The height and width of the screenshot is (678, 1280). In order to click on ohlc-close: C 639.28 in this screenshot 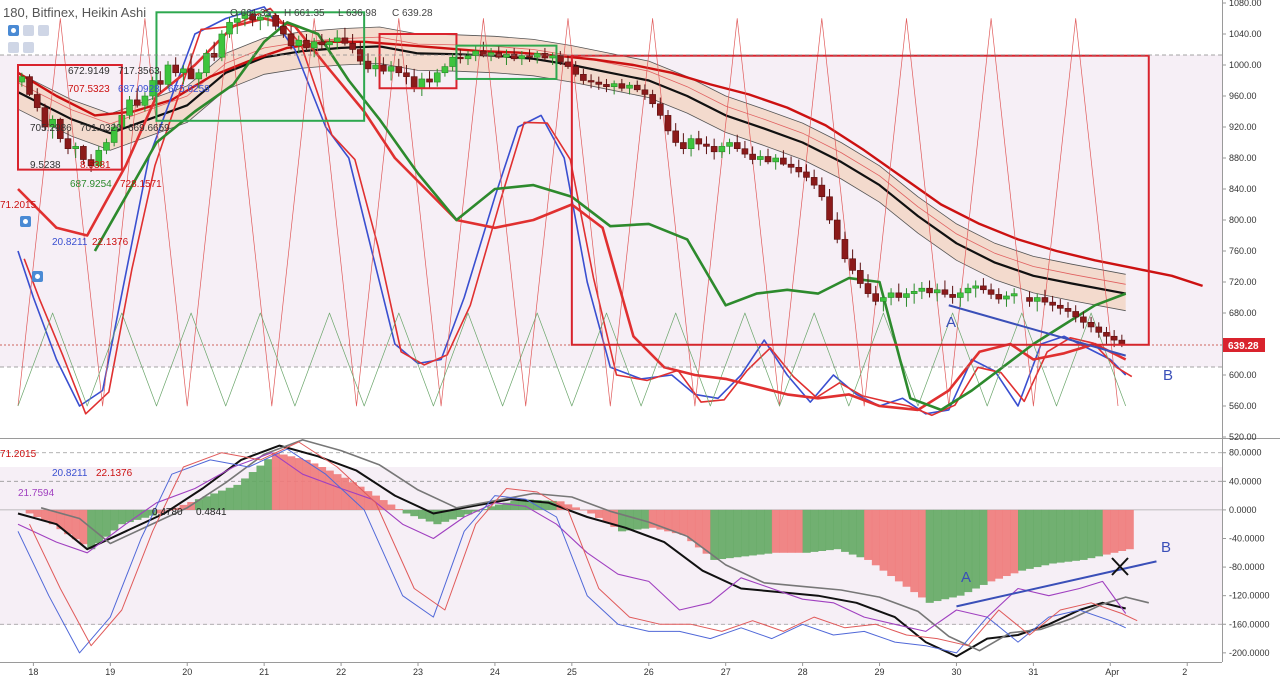, I will do `click(412, 13)`.